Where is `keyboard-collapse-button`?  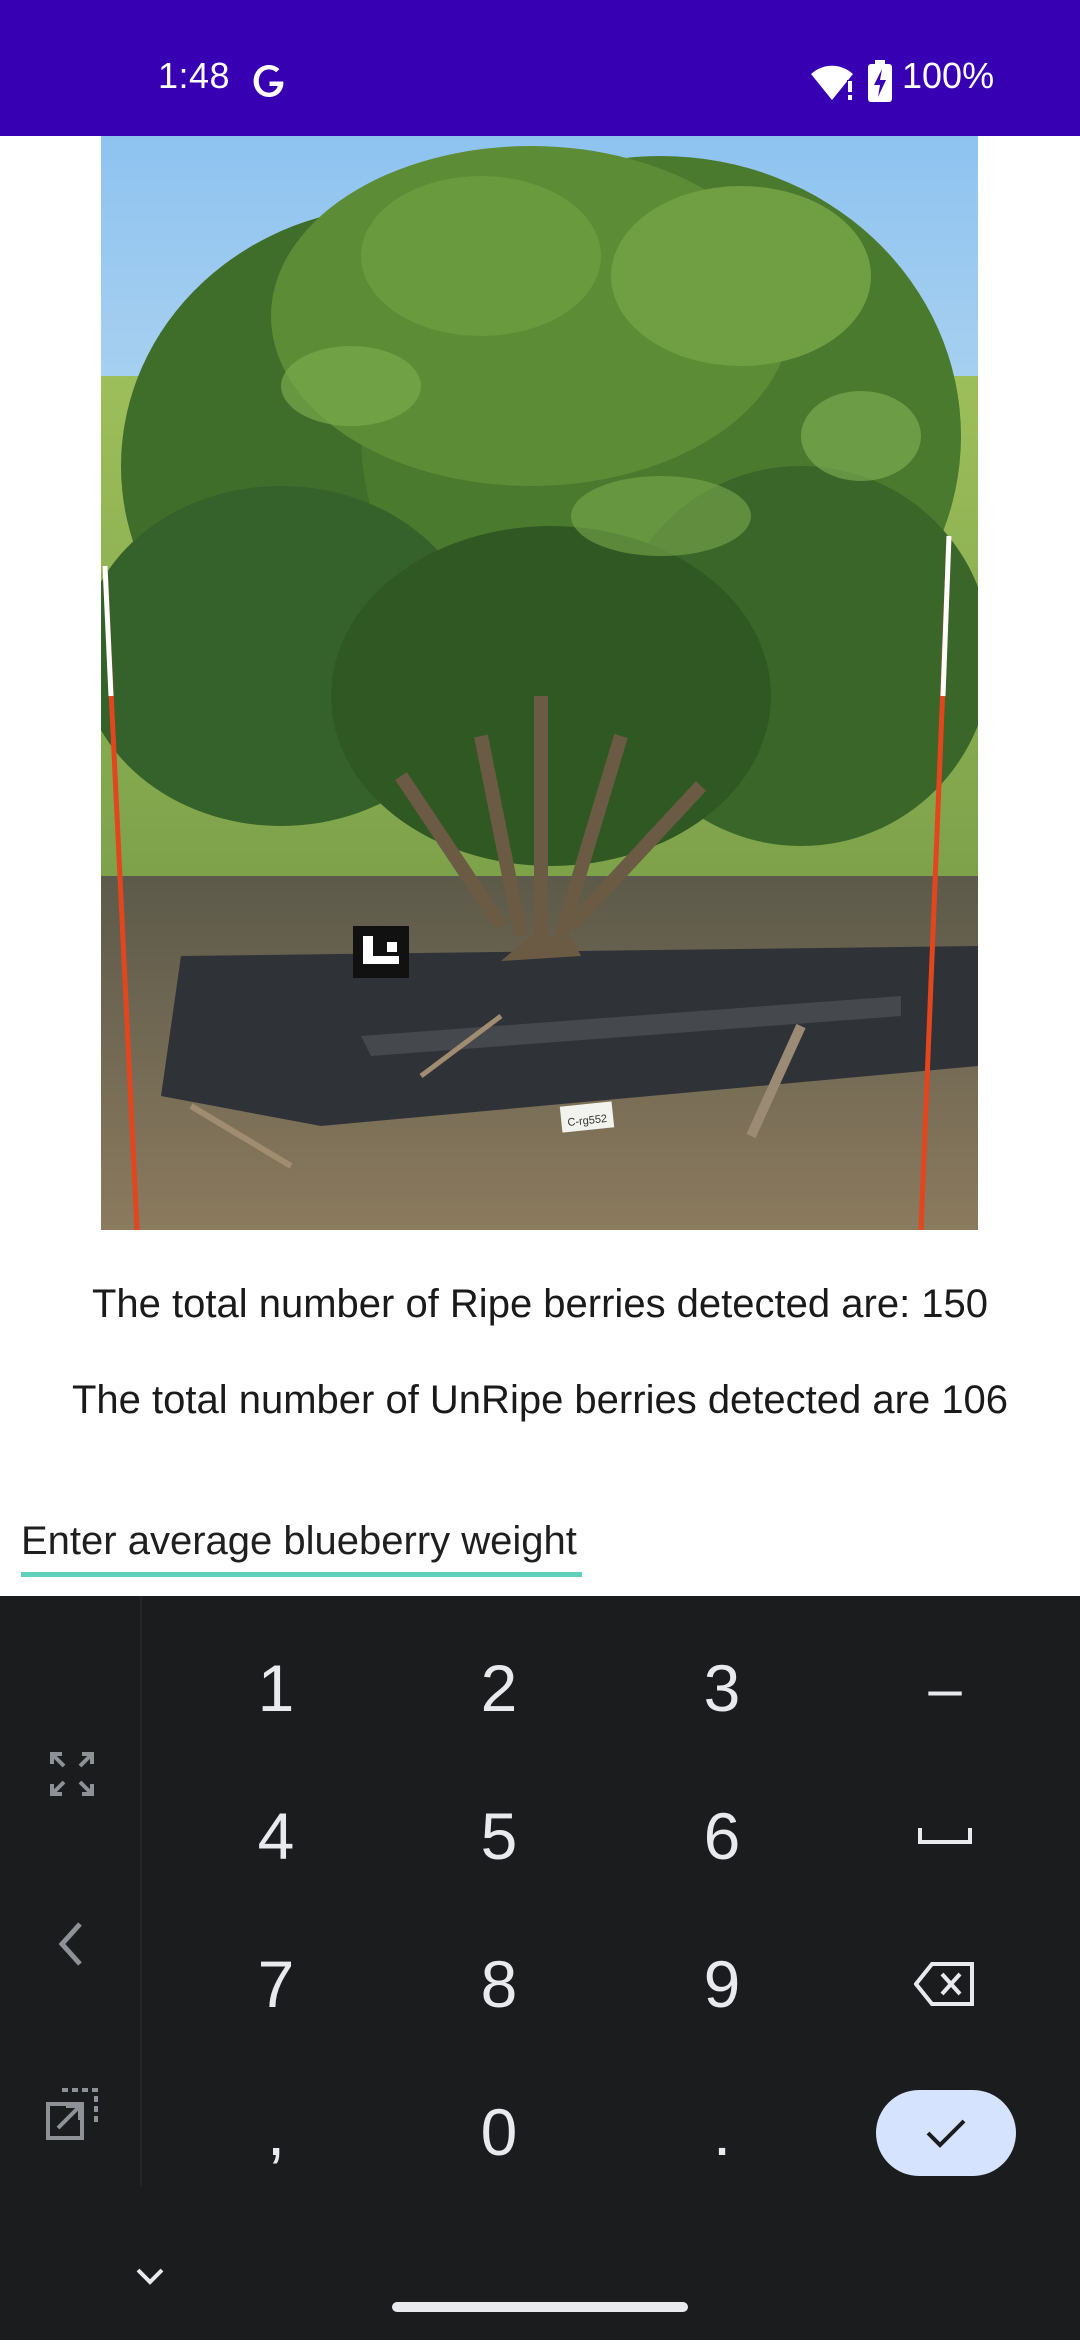
keyboard-collapse-button is located at coordinates (150, 2276).